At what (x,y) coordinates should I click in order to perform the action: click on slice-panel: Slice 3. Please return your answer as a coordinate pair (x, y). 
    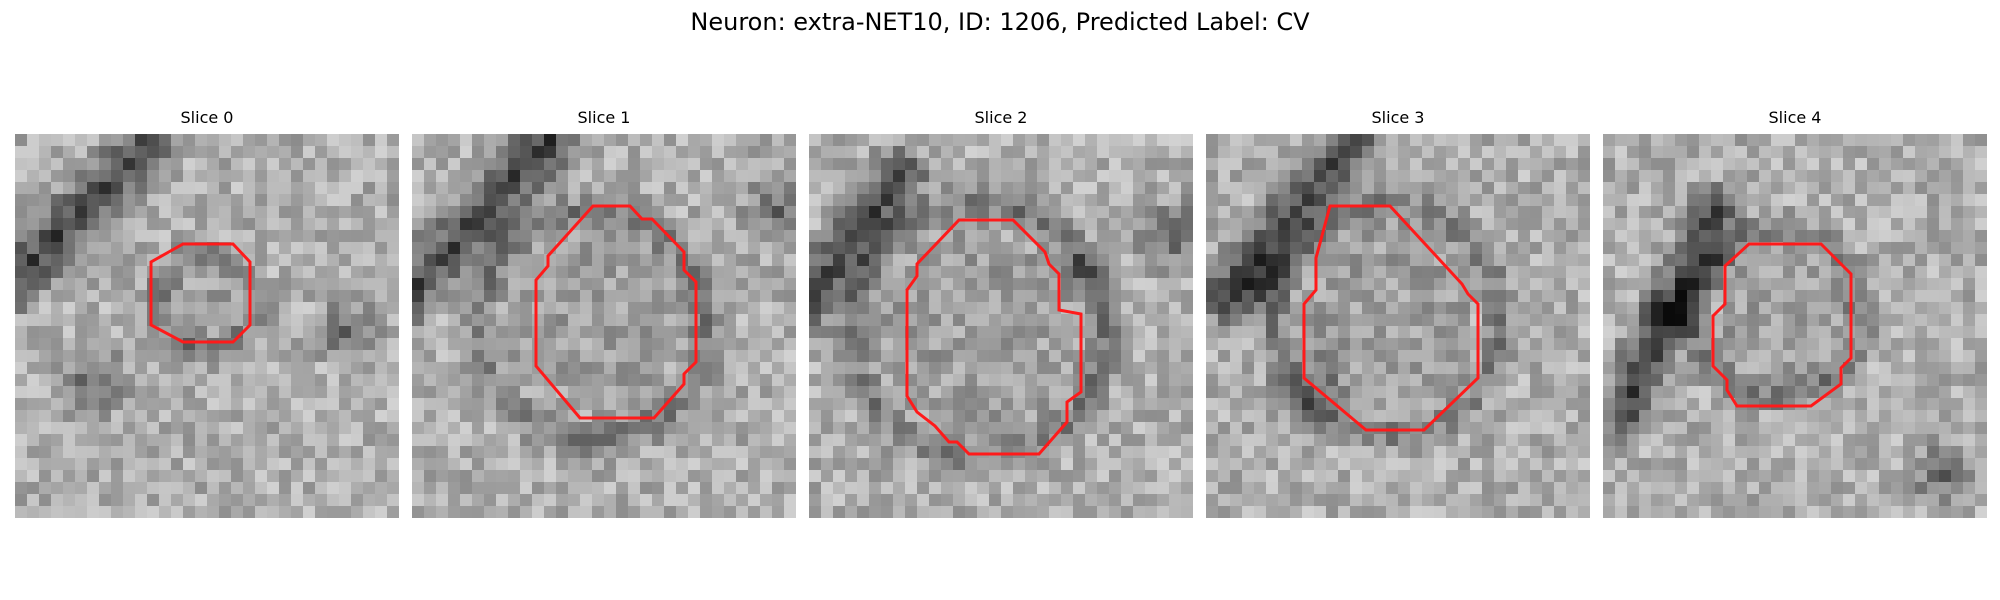
    Looking at the image, I should click on (1398, 314).